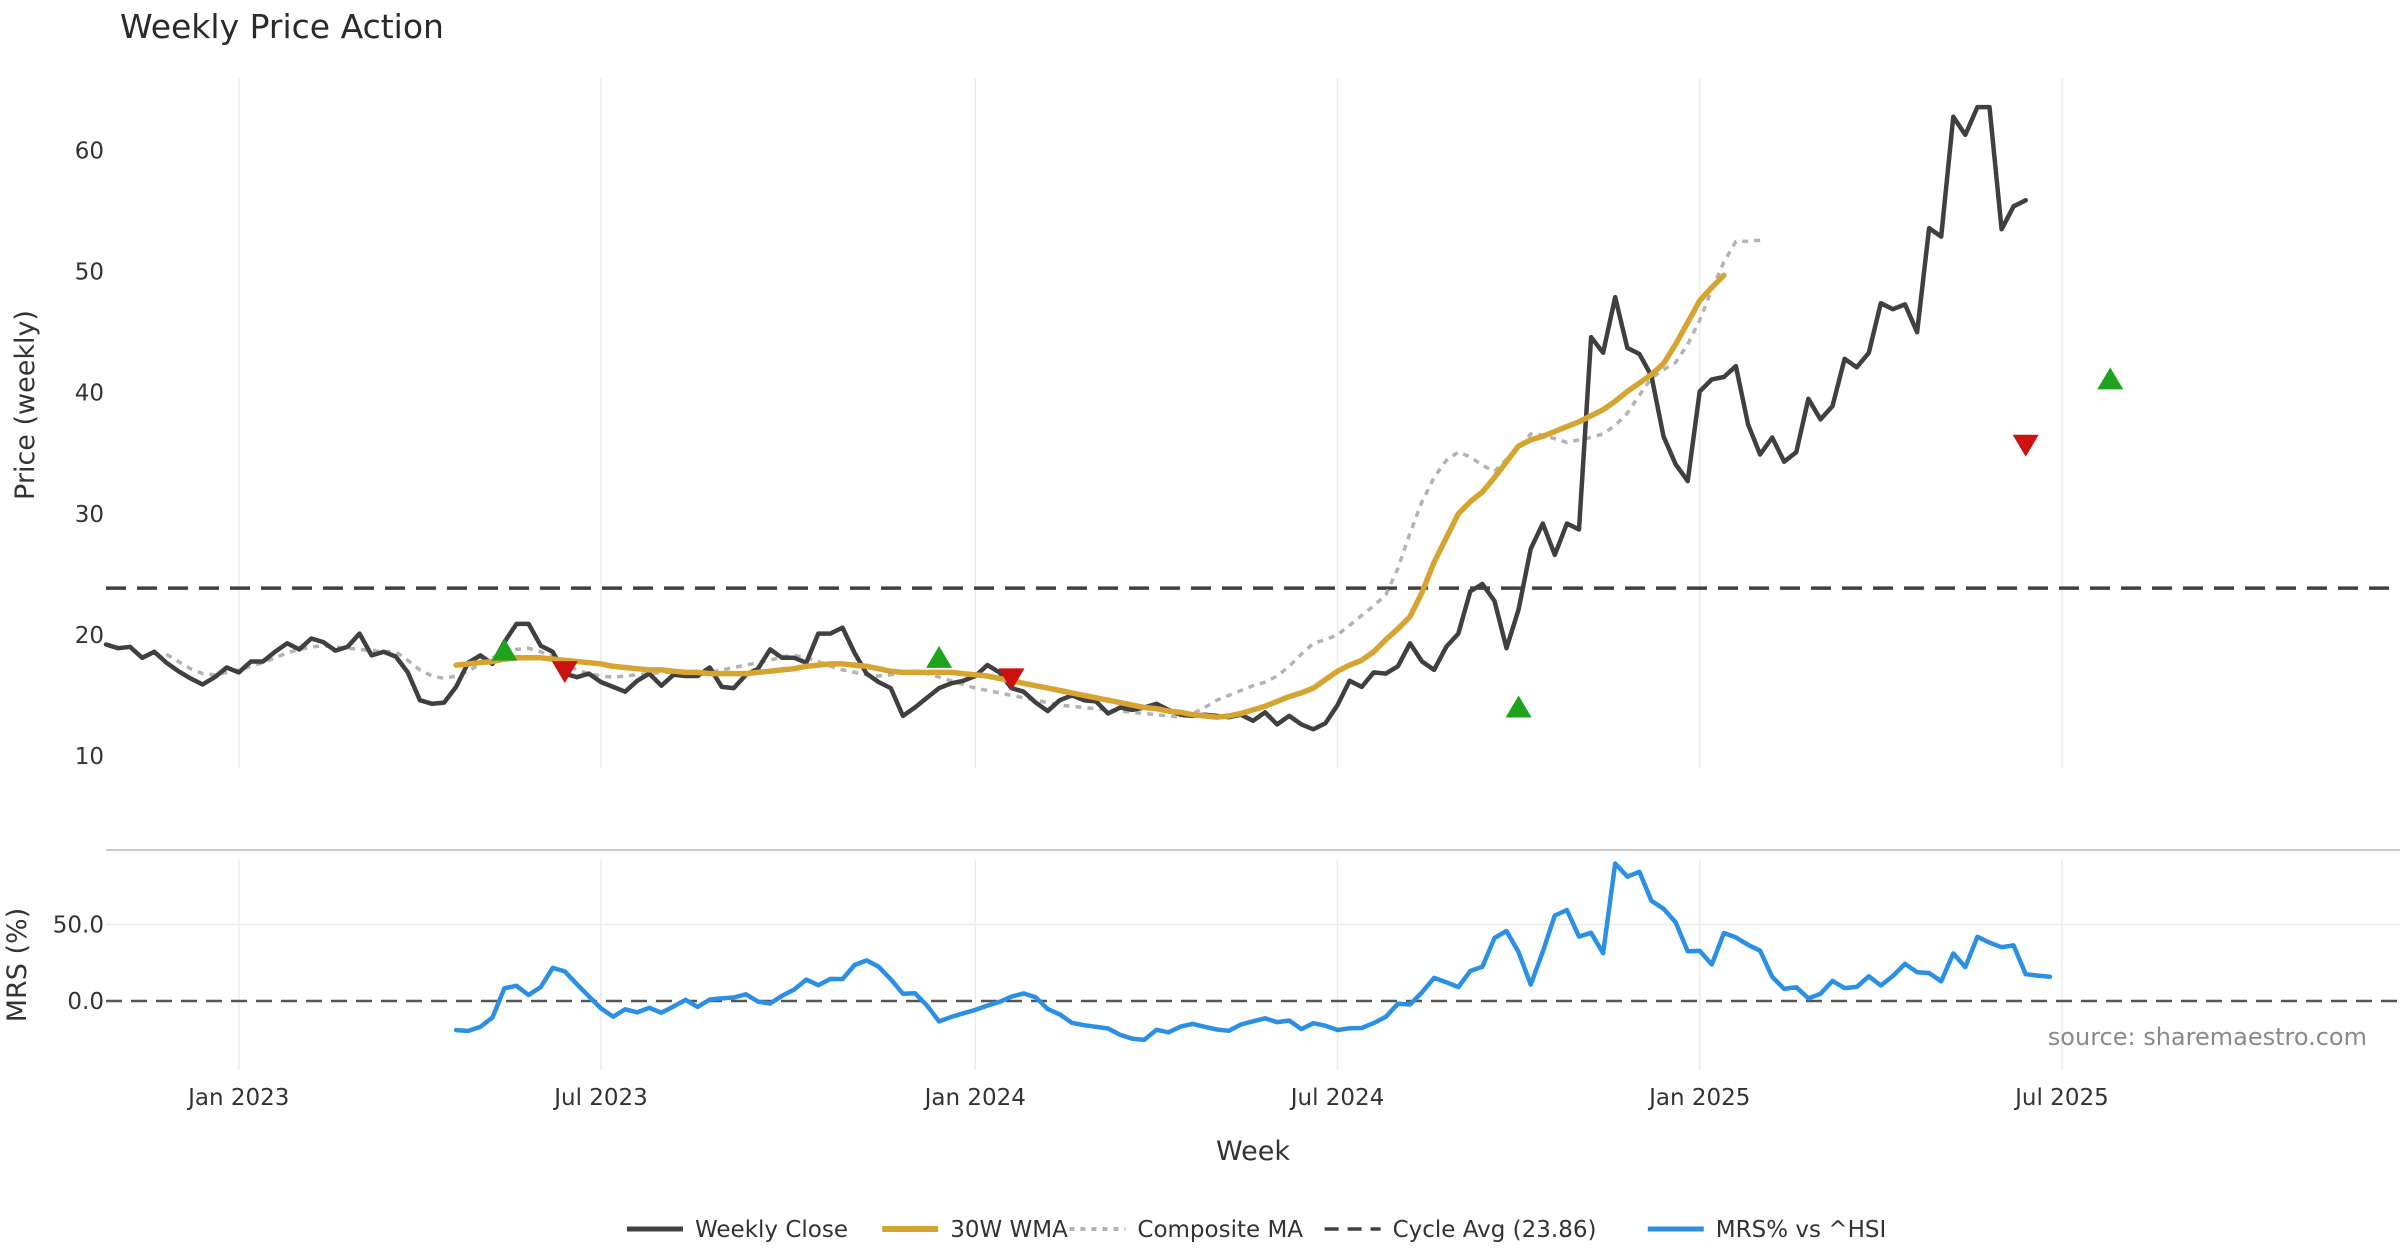 This screenshot has width=2400, height=1260. What do you see at coordinates (1337, 1098) in the screenshot?
I see `x-tick-label: Jul 2024` at bounding box center [1337, 1098].